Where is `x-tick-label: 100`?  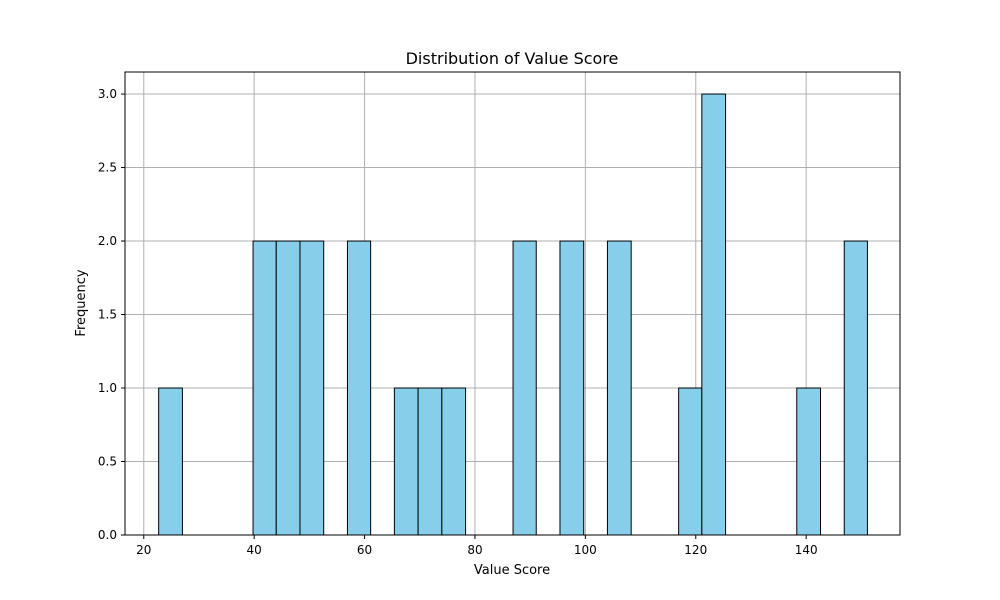 x-tick-label: 100 is located at coordinates (585, 550).